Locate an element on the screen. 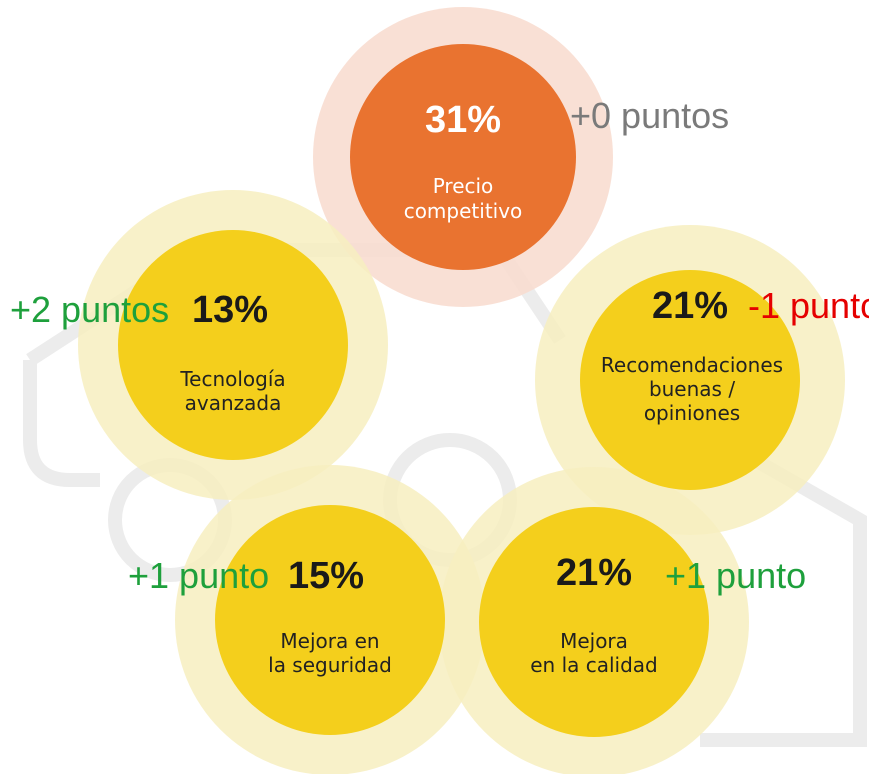 The width and height of the screenshot is (869, 774). label: Mejora is located at coordinates (594, 641).